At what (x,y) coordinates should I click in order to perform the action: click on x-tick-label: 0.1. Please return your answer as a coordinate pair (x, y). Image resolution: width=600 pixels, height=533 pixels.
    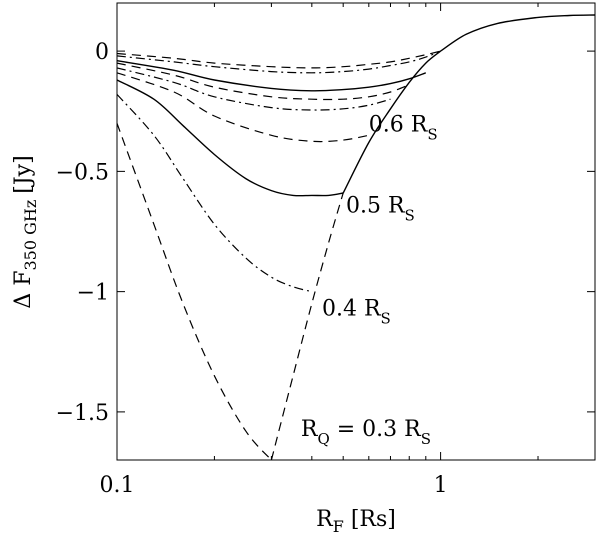
    Looking at the image, I should click on (117, 485).